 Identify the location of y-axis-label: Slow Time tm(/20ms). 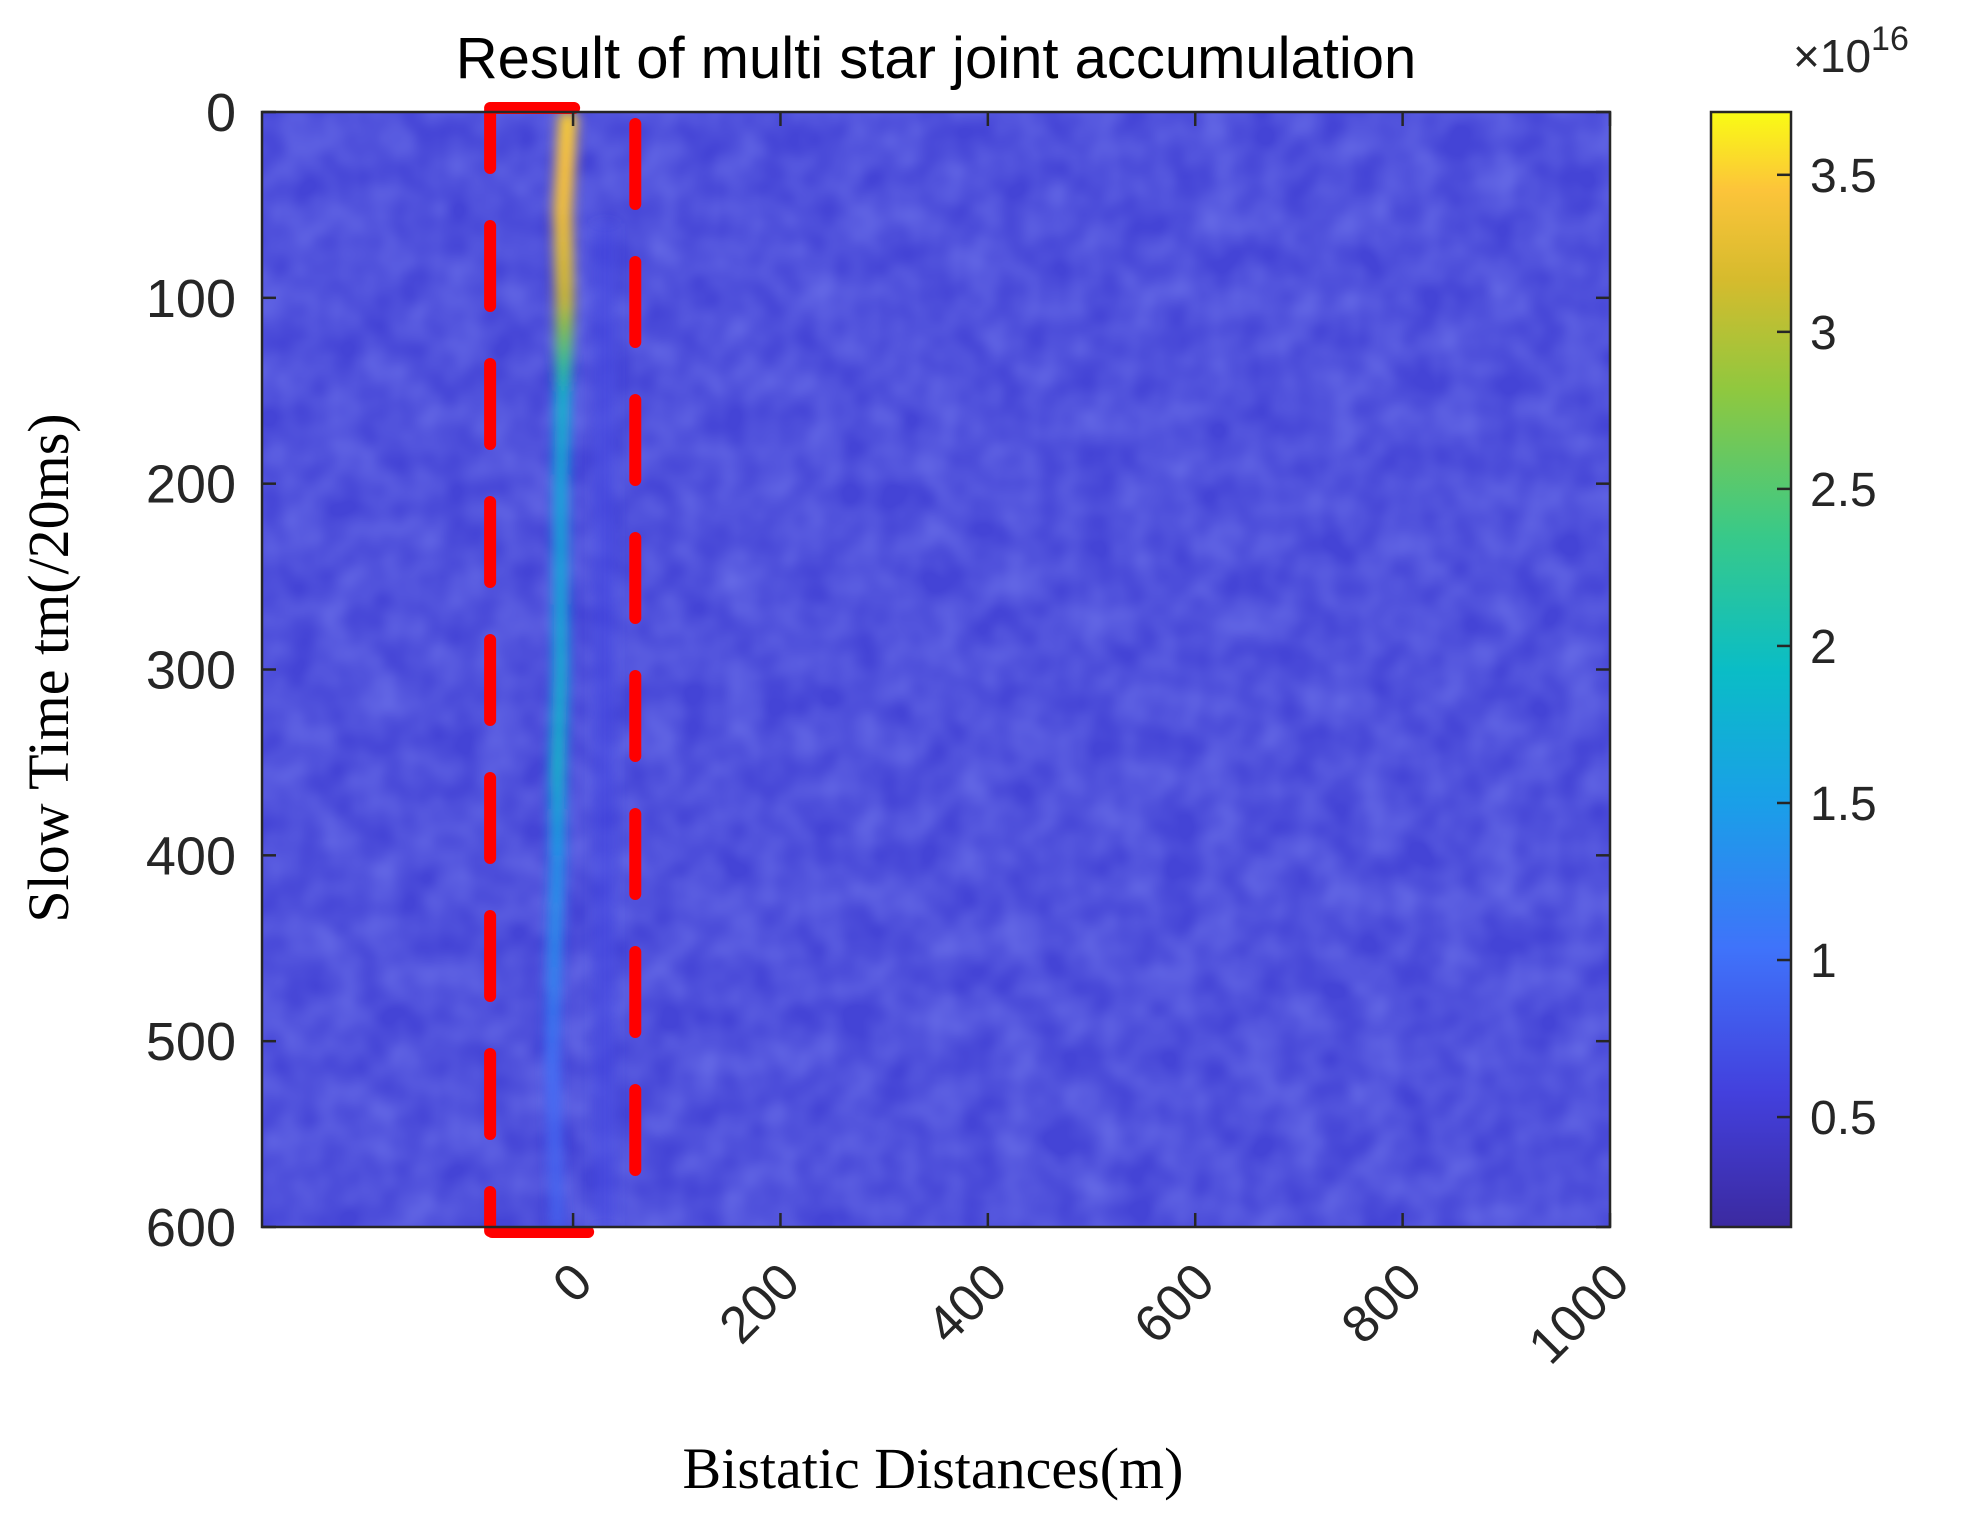
(48, 667).